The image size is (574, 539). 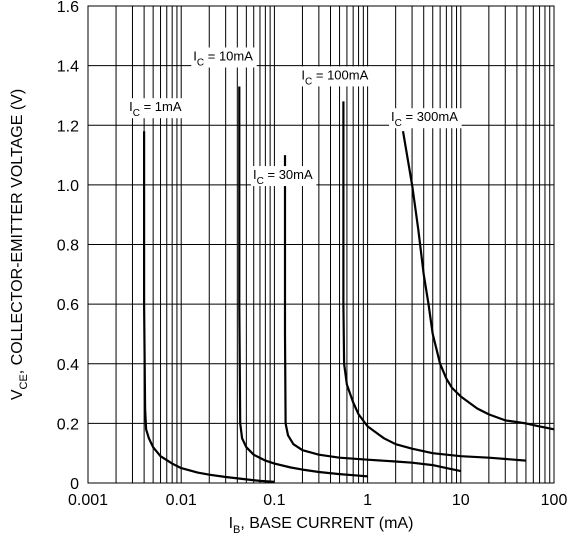 I want to click on y-tick-label: 0.6, so click(x=68, y=305).